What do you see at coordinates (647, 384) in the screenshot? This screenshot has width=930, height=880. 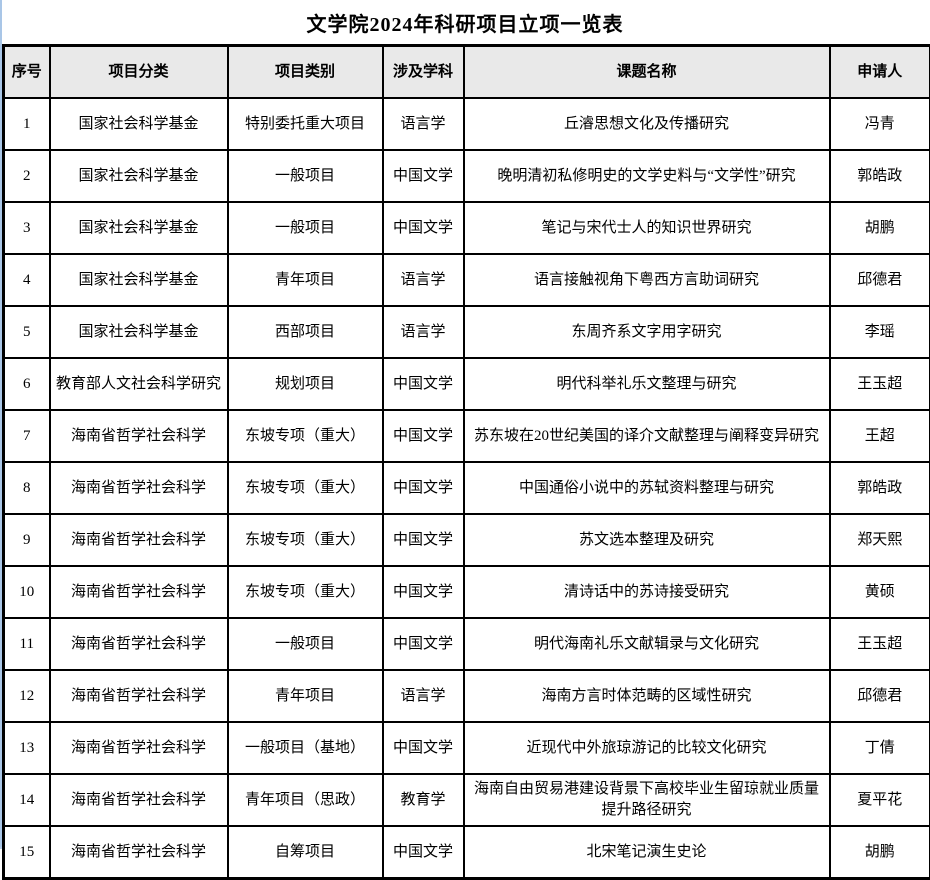 I see `topic-cell: 明代科举礼乐文整理与研究` at bounding box center [647, 384].